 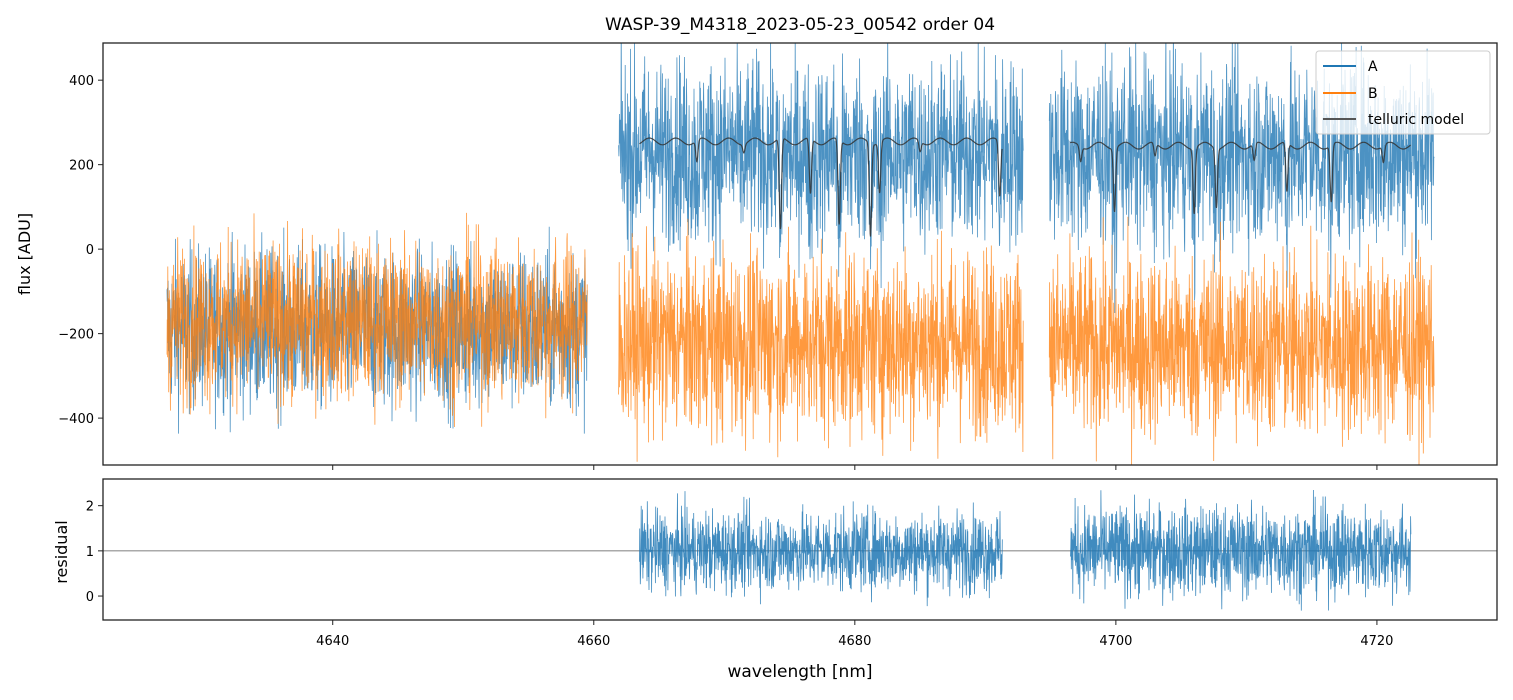 I want to click on legend-label-telluric: telluric model, so click(x=1416, y=120).